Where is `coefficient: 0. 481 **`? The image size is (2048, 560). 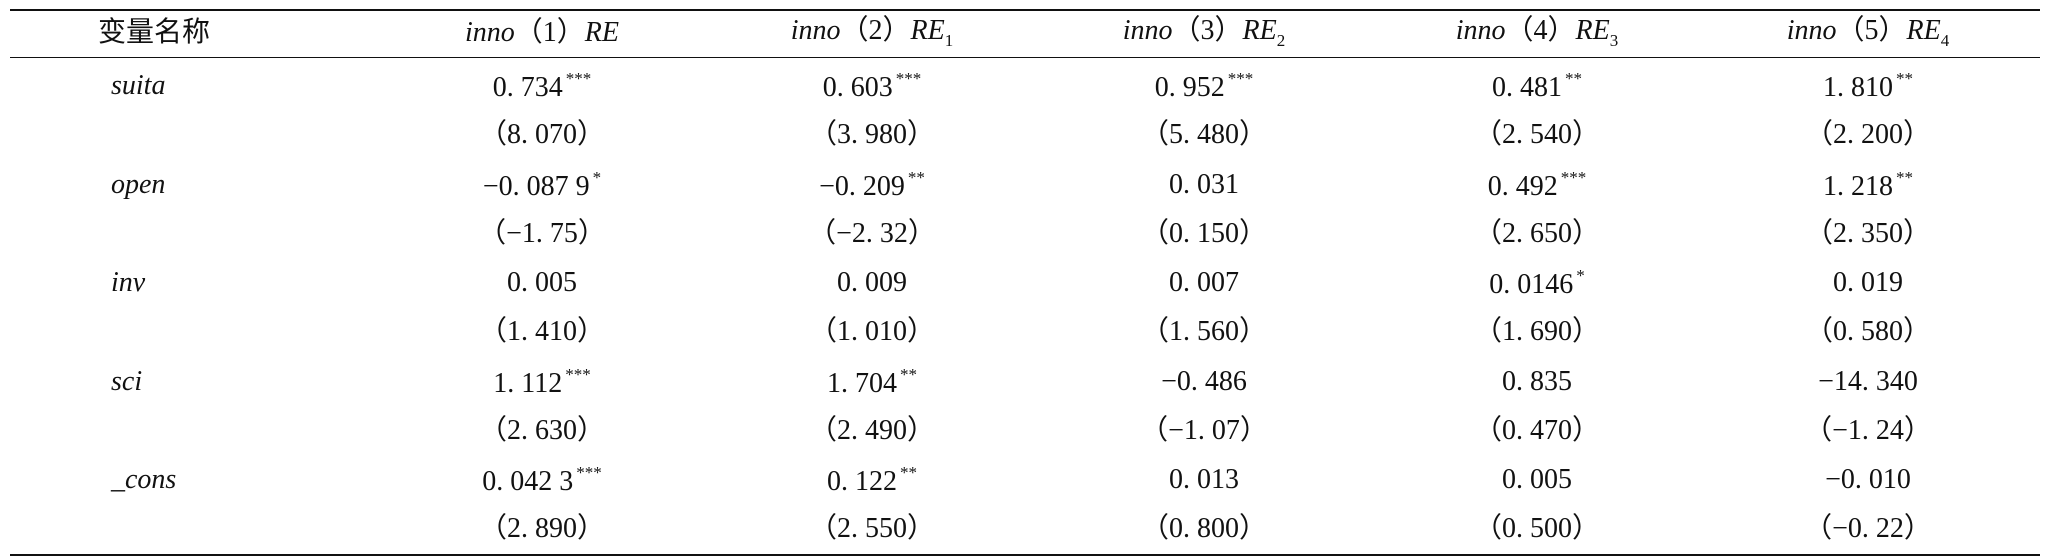
coefficient: 0. 481 ** is located at coordinates (1537, 86).